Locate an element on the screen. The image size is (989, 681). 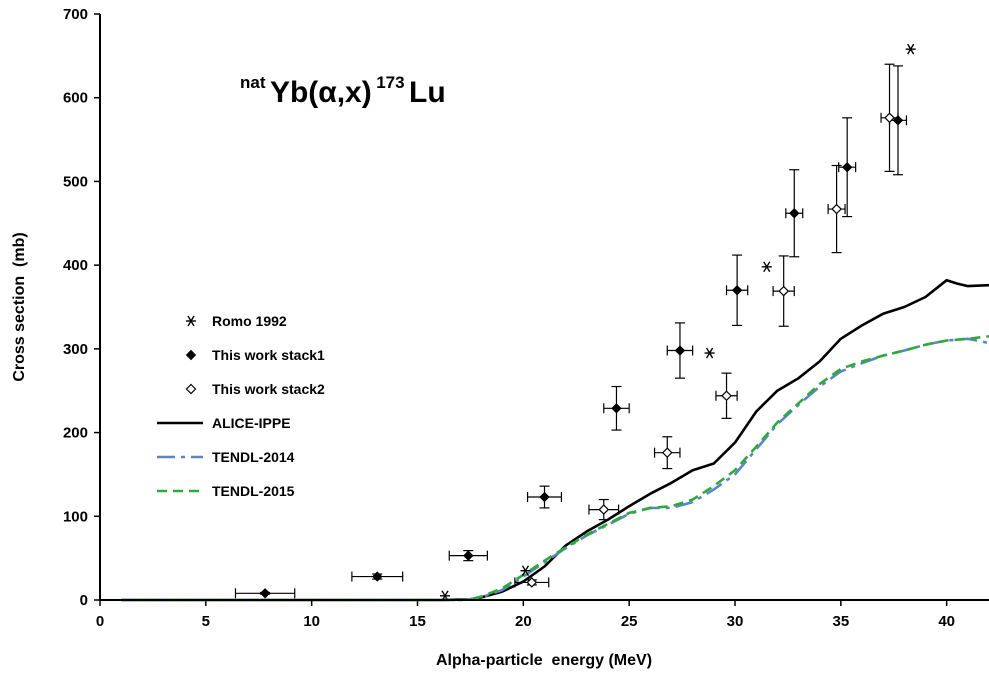
chart-title: nat Yb(α,x) 173 Lu is located at coordinates (343, 91).